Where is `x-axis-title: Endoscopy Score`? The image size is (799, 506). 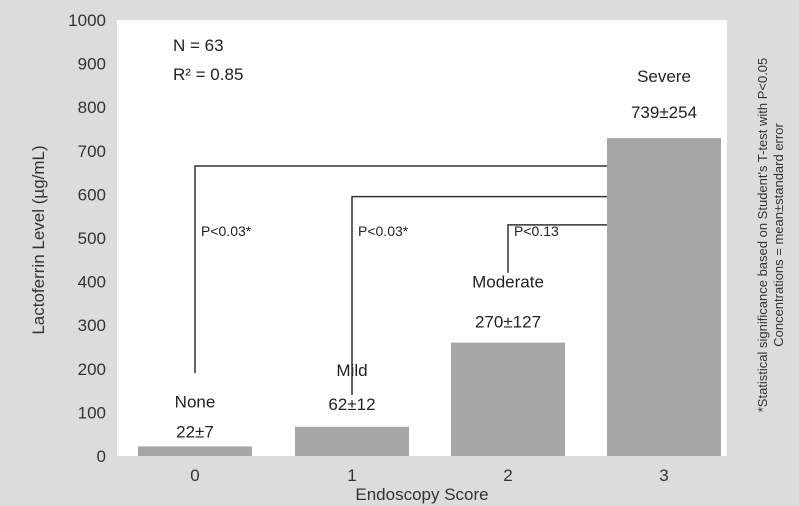 x-axis-title: Endoscopy Score is located at coordinates (421, 494).